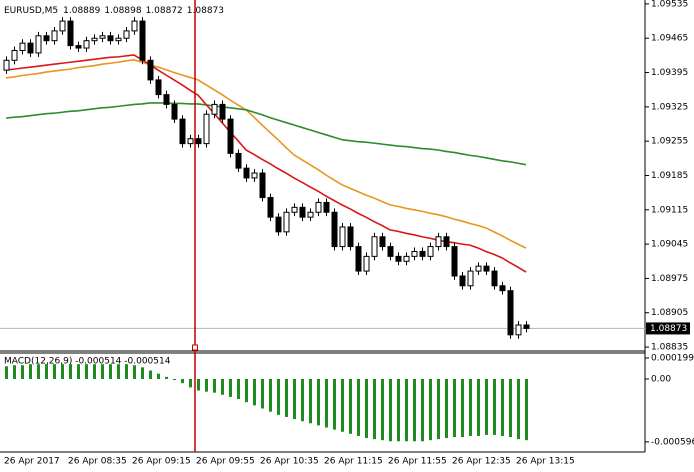  I want to click on symbol: EURUSD,M5, so click(31, 11).